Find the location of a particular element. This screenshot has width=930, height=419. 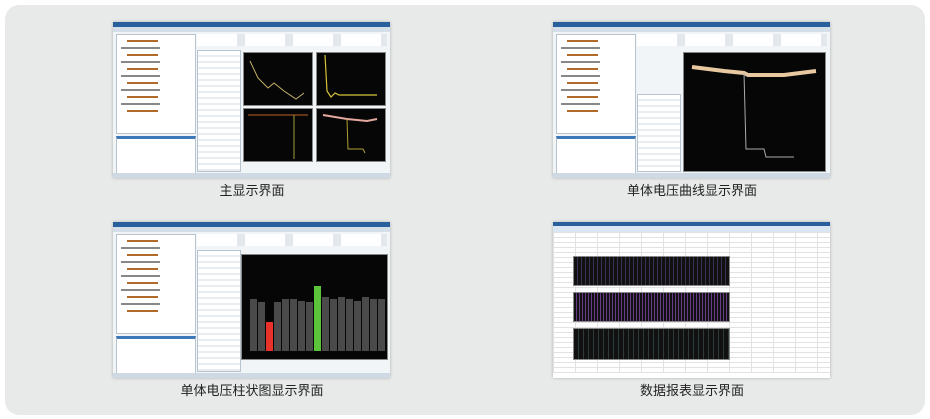

cell-voltage-curve-screenshot is located at coordinates (691, 100).